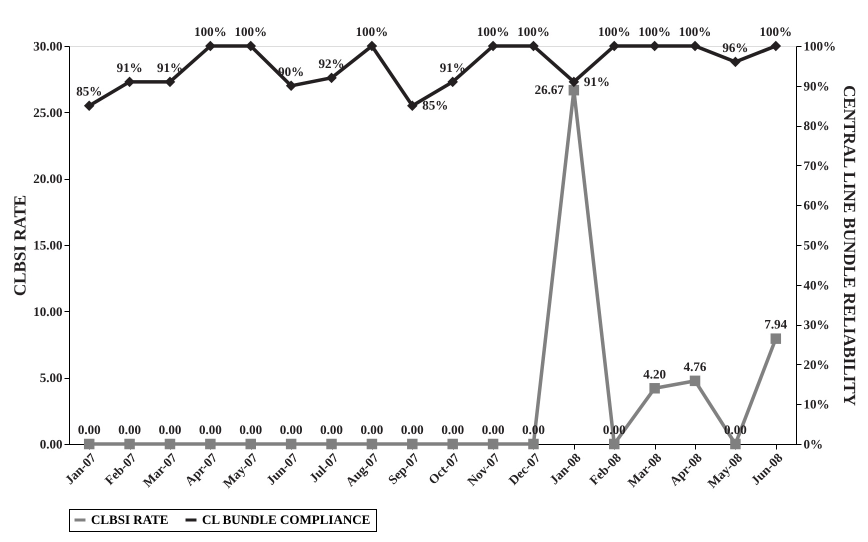 This screenshot has height=542, width=868. Describe the element at coordinates (47, 311) in the screenshot. I see `y-tick-label: 10.00` at that location.